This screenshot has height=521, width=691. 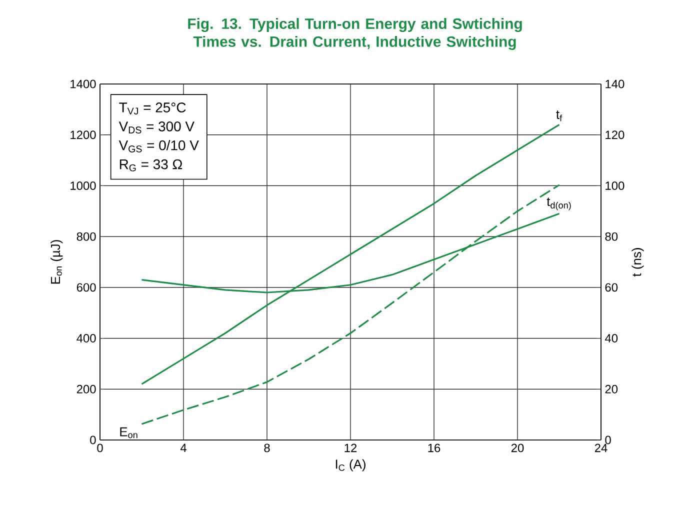 I want to click on series-label: t$_{f}$, so click(x=559, y=116).